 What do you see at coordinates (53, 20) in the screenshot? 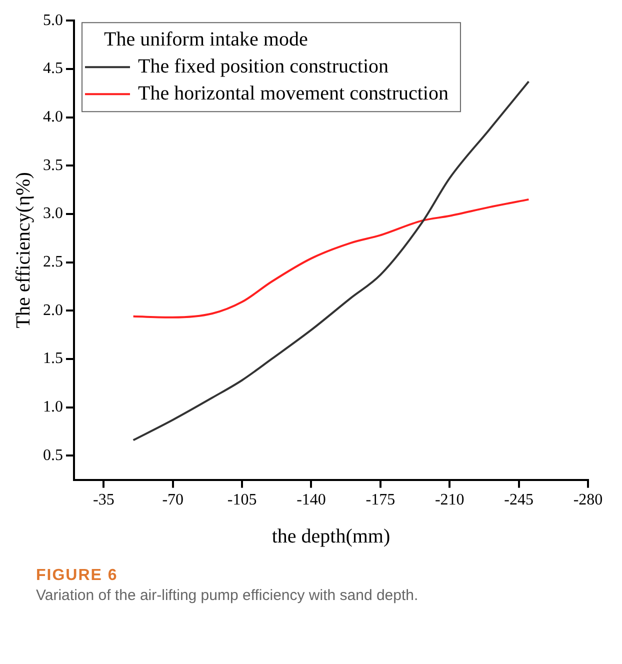
I see `y-tick-label: 5.0` at bounding box center [53, 20].